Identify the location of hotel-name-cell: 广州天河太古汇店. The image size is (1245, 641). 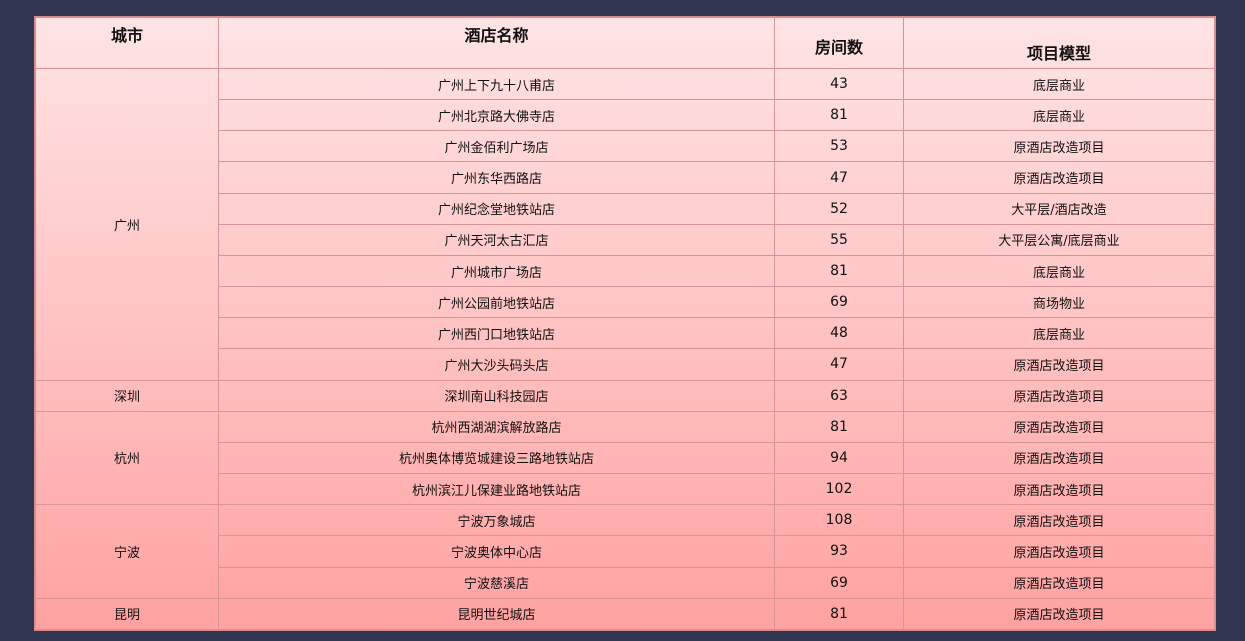
(496, 239).